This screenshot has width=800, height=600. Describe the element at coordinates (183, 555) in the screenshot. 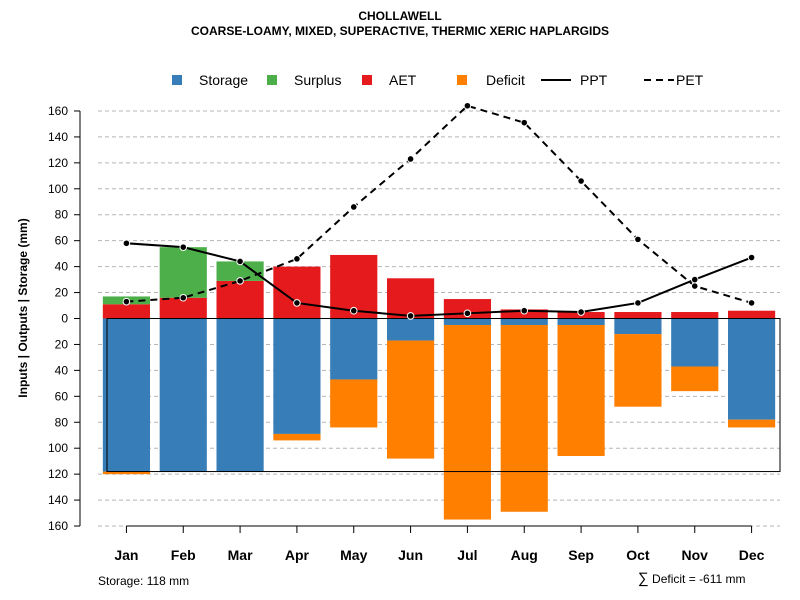

I see `x-tick-label-feb: Feb` at that location.